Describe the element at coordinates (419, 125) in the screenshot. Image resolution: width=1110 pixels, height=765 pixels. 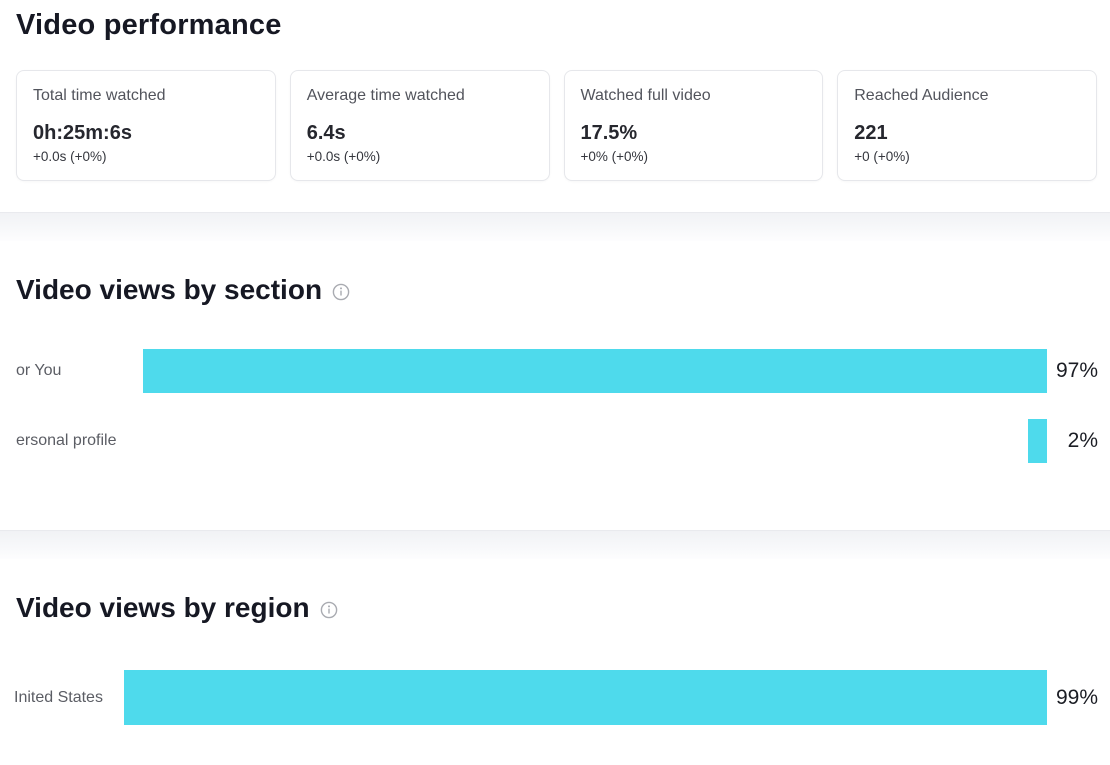
I see `stat-card-average-time-watched: Average time watched 6.4s +0.0s (+0%)` at that location.